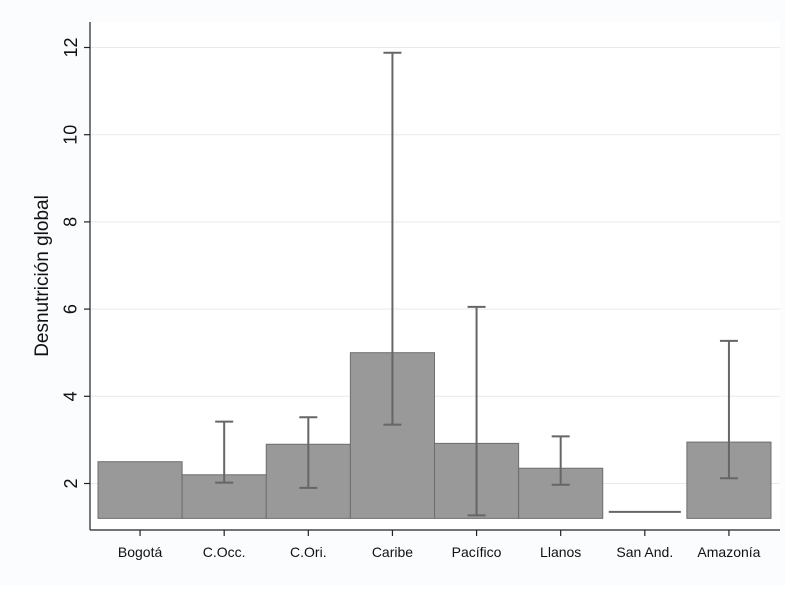 The width and height of the screenshot is (785, 590). I want to click on x-tick-label: Amazonía, so click(728, 552).